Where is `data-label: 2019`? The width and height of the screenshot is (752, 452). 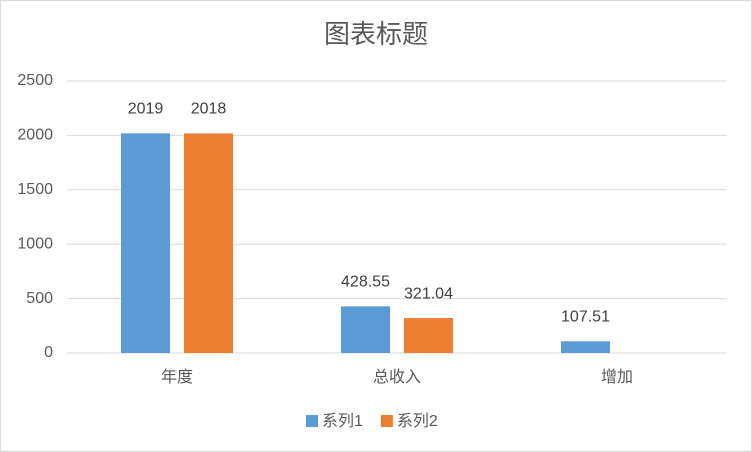 data-label: 2019 is located at coordinates (146, 109).